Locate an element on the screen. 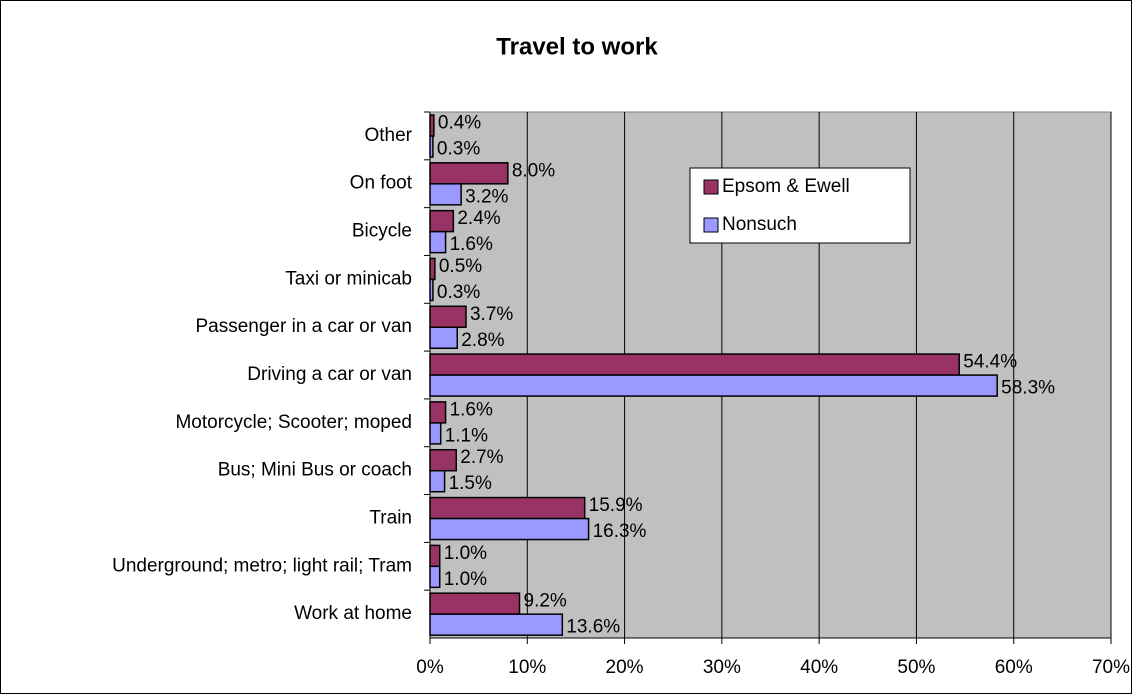  legend-label: Nonsuch is located at coordinates (759, 224).